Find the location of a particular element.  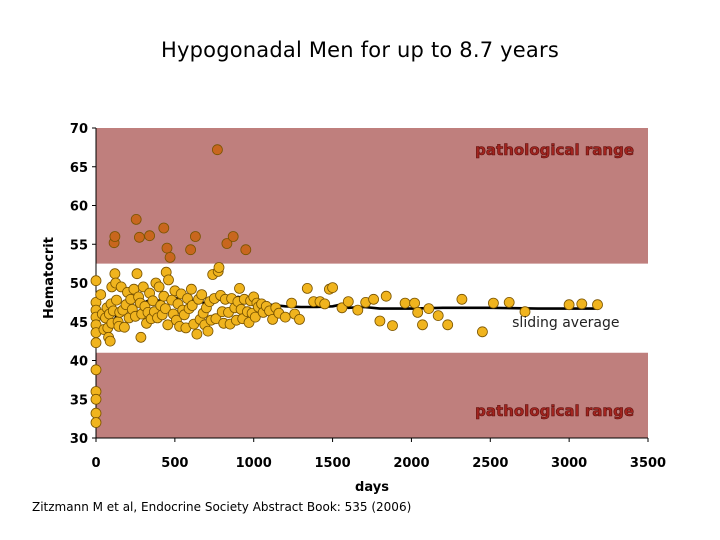

y-tick-label: 70 is located at coordinates (79, 129).